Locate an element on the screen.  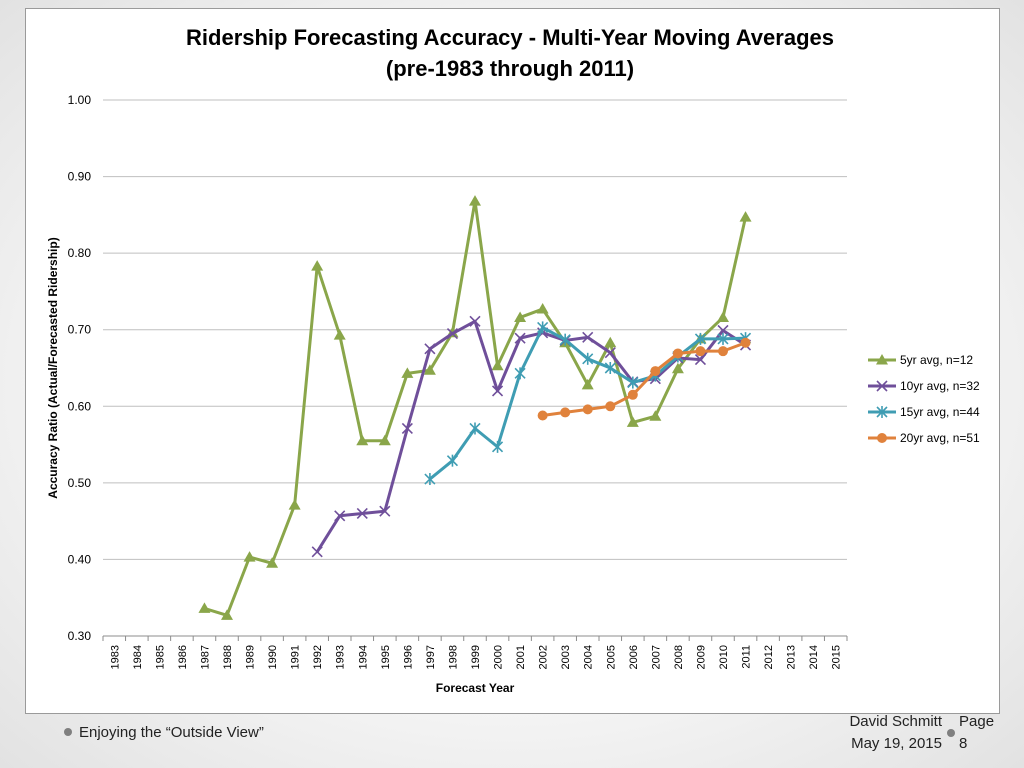
legend-marker-10yr-avg-n-32-stroke is located at coordinates (882, 386).